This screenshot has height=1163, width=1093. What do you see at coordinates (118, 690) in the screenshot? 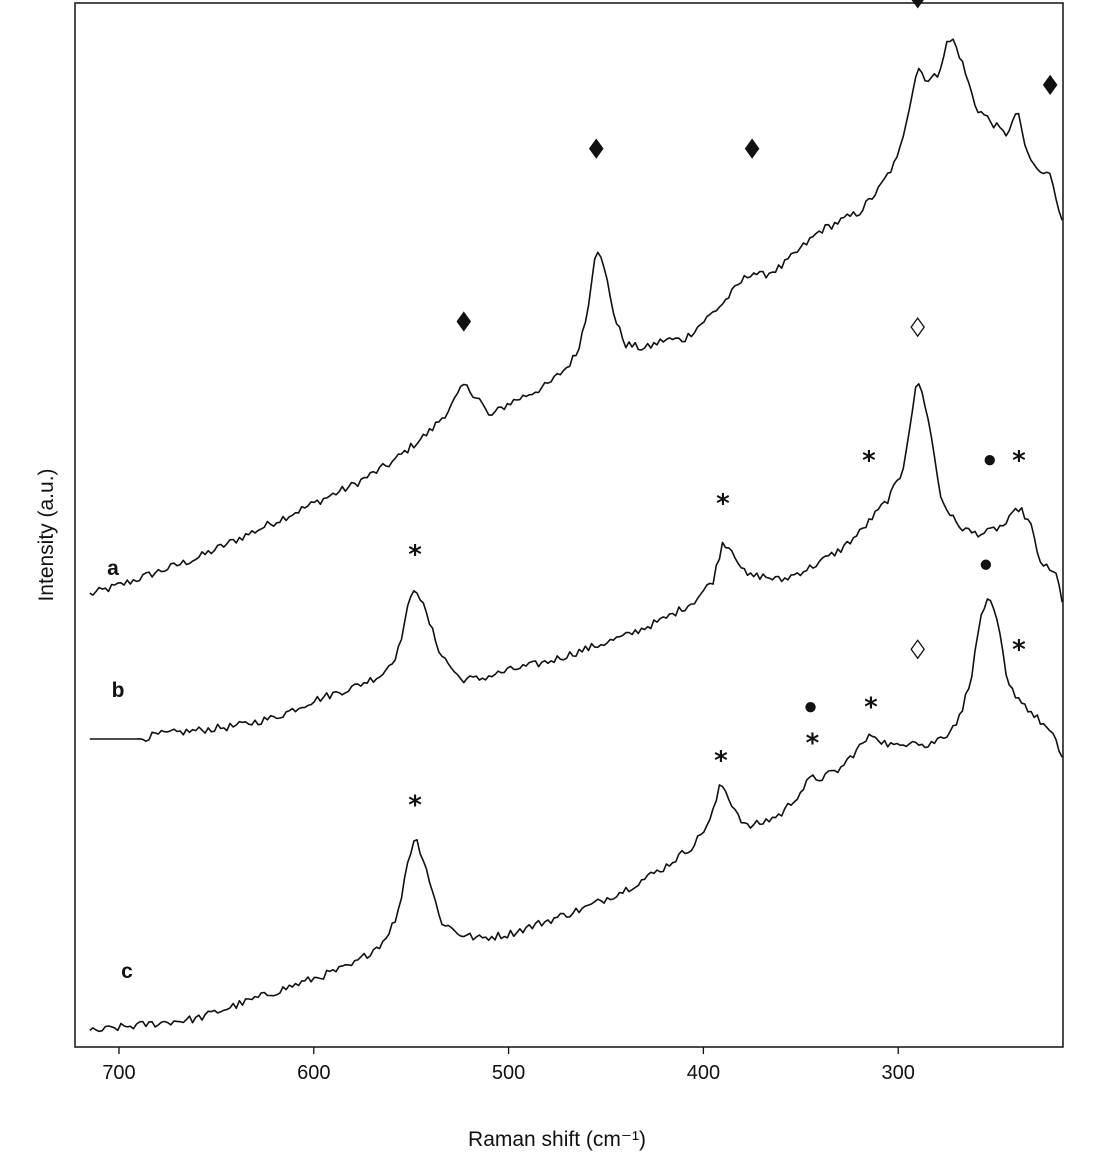
I see `curve-label-b: b` at bounding box center [118, 690].